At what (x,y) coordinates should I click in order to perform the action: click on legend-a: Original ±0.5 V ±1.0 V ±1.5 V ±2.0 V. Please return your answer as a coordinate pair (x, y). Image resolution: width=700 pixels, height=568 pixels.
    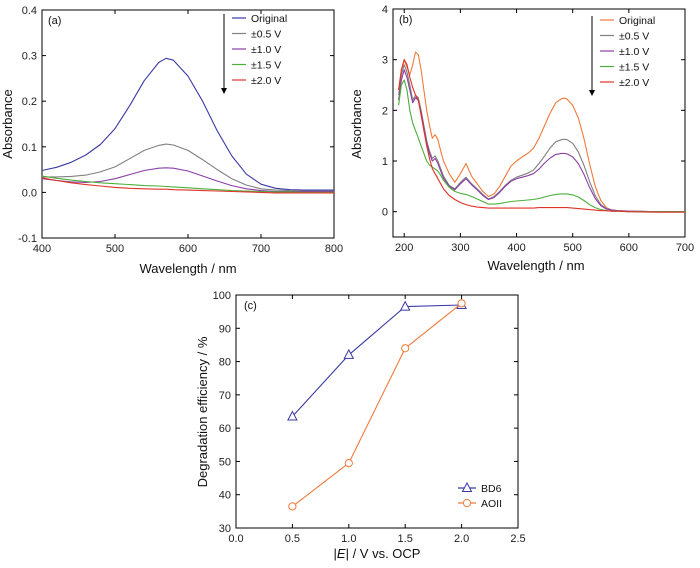
    Looking at the image, I should click on (254, 53).